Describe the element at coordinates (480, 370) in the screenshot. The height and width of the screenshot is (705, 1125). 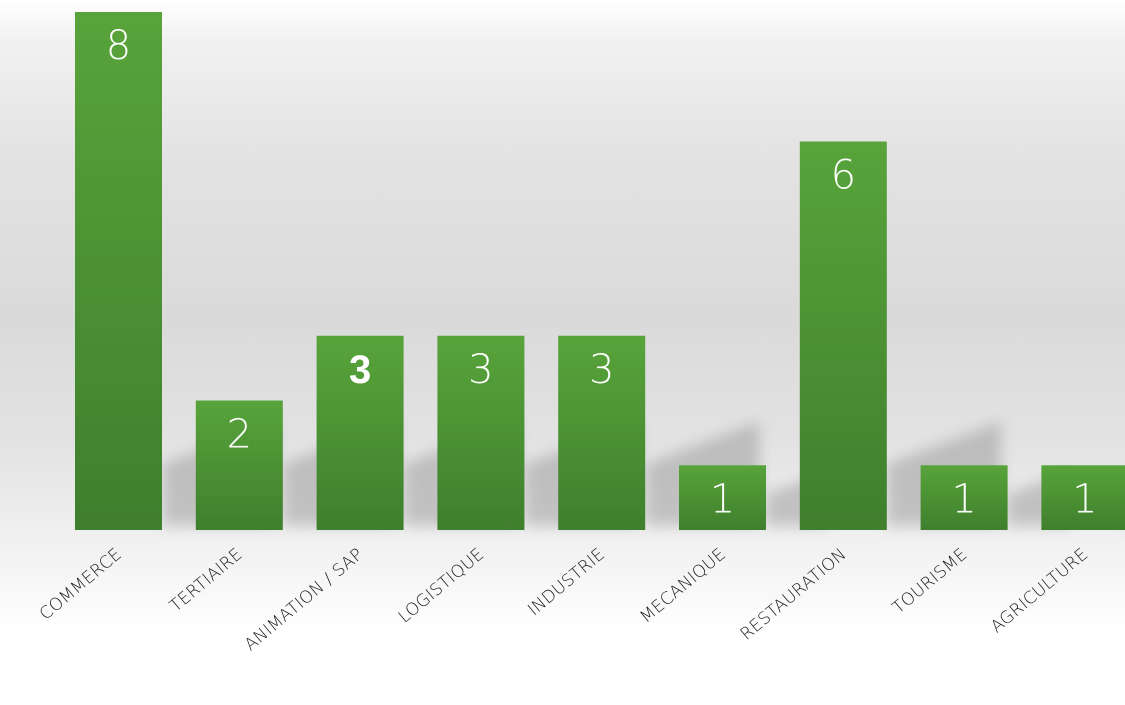
I see `value-label-logistique: 3` at that location.